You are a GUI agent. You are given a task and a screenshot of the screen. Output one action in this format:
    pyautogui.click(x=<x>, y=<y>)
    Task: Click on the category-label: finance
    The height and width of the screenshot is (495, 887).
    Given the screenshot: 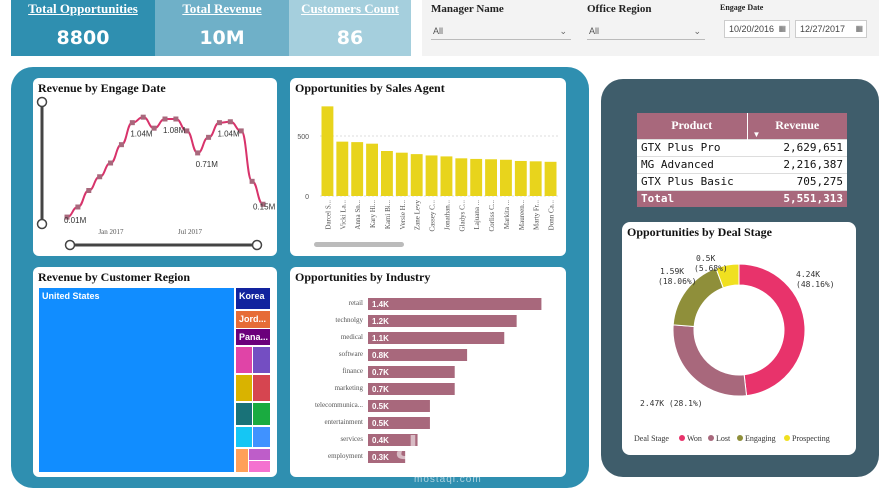 What is the action you would take?
    pyautogui.click(x=352, y=371)
    